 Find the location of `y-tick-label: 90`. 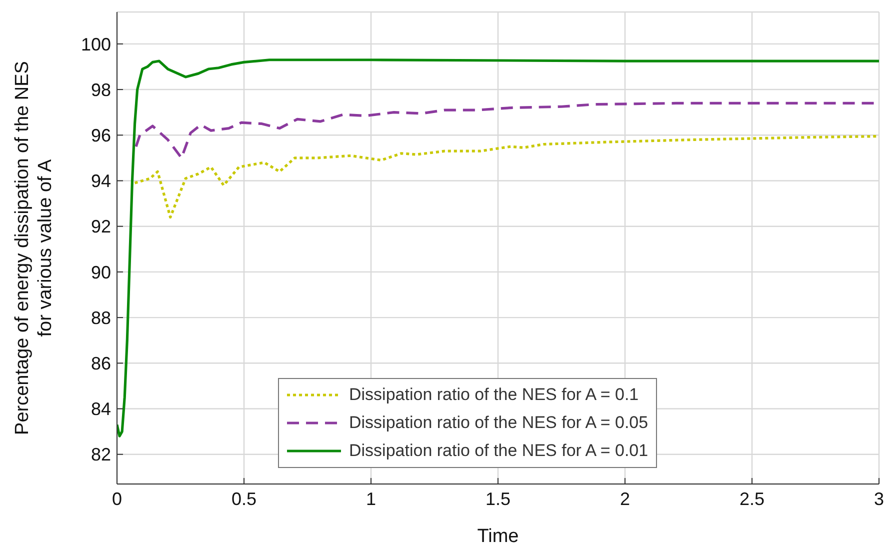

y-tick-label: 90 is located at coordinates (100, 272).